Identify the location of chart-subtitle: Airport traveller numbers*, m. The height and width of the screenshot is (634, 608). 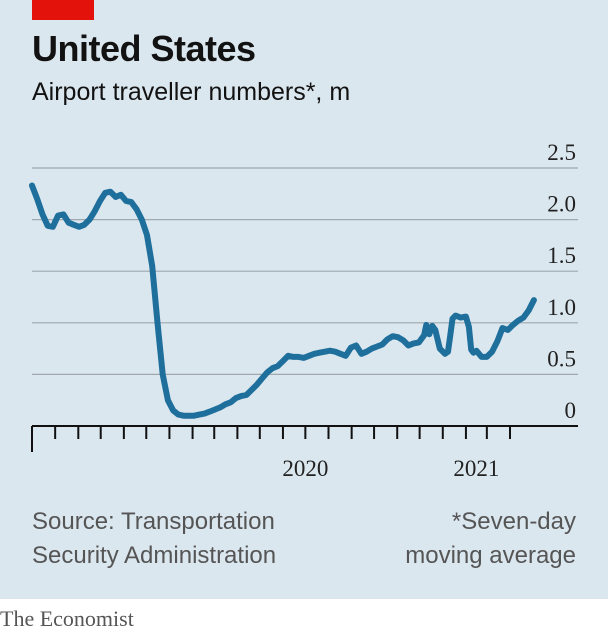
(191, 92).